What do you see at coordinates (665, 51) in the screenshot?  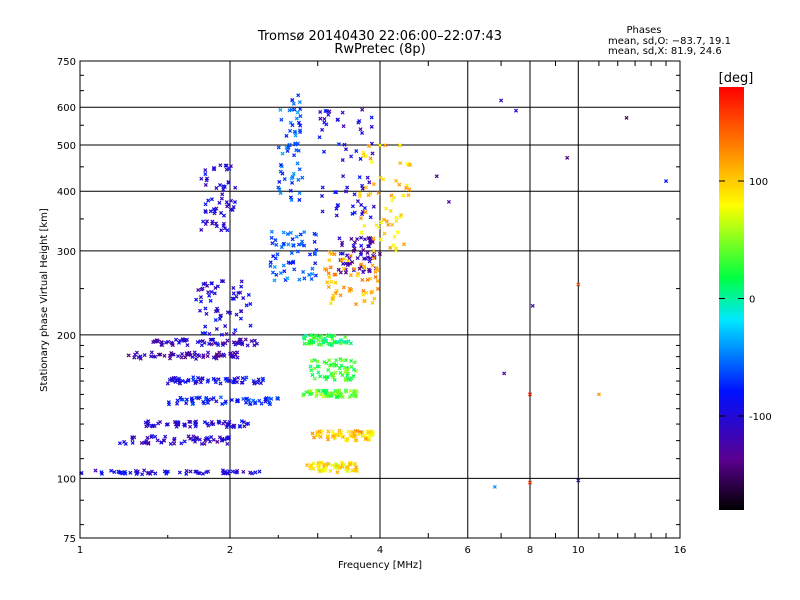 I see `stats-line-x: mean, sd,X: 81.9, 24.6` at bounding box center [665, 51].